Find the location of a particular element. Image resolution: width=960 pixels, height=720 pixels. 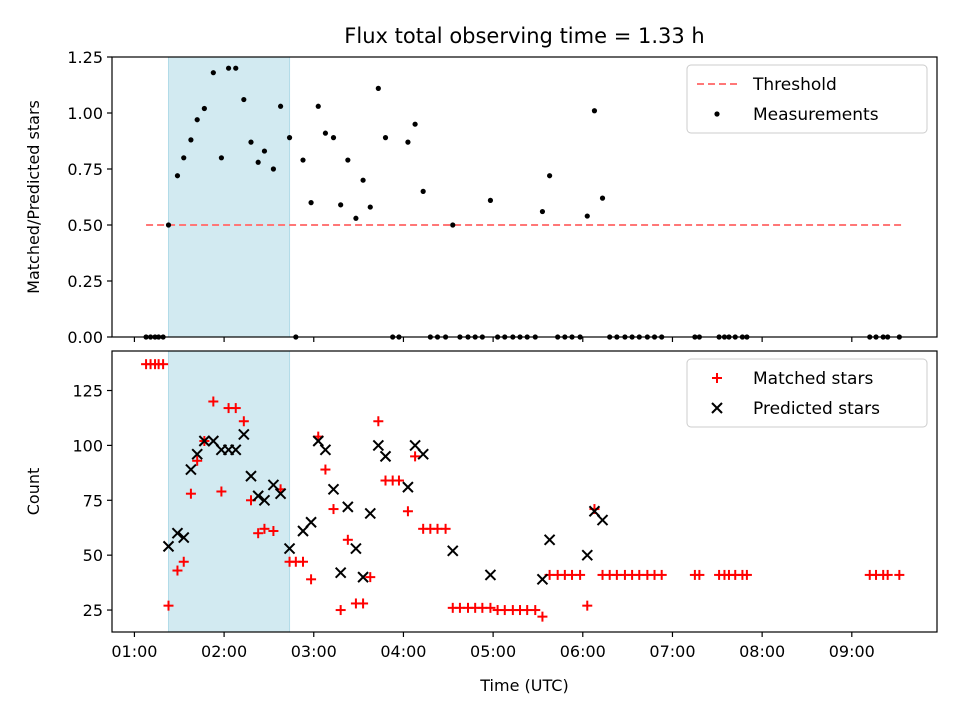

bottom-y-tick-label: 25 is located at coordinates (93, 610).